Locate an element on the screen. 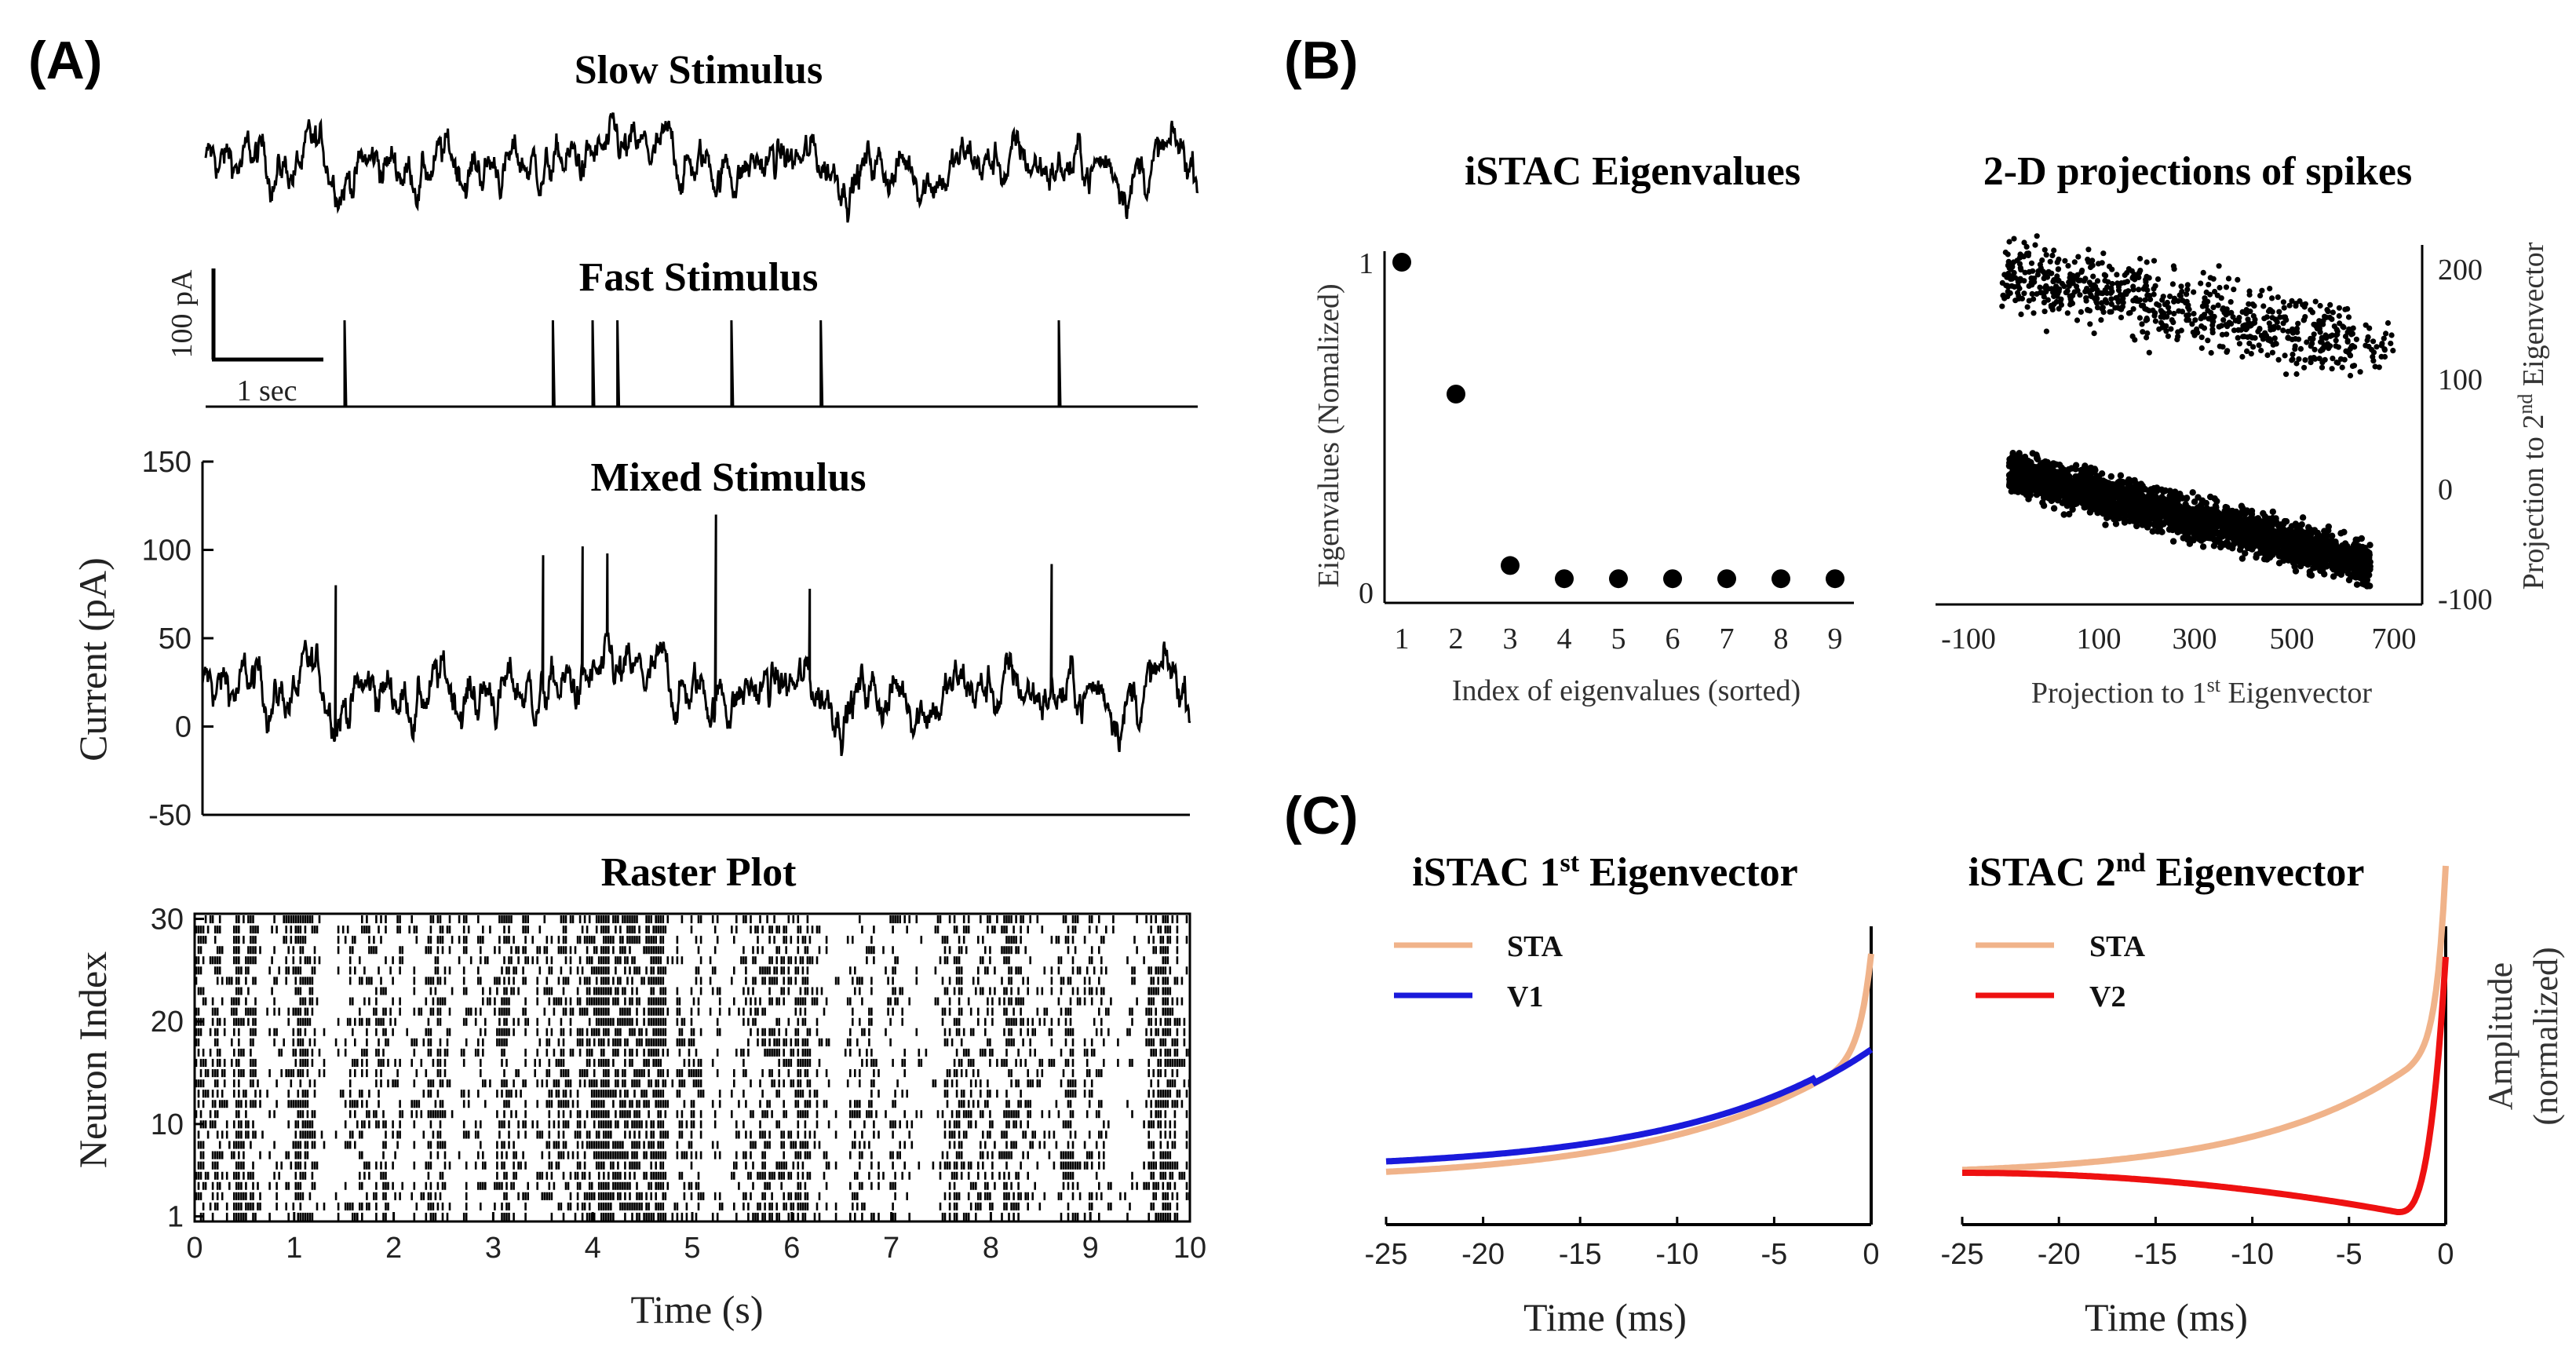 This screenshot has height=1351, width=2576. raster-x-tick-label: 9 is located at coordinates (1090, 1248).